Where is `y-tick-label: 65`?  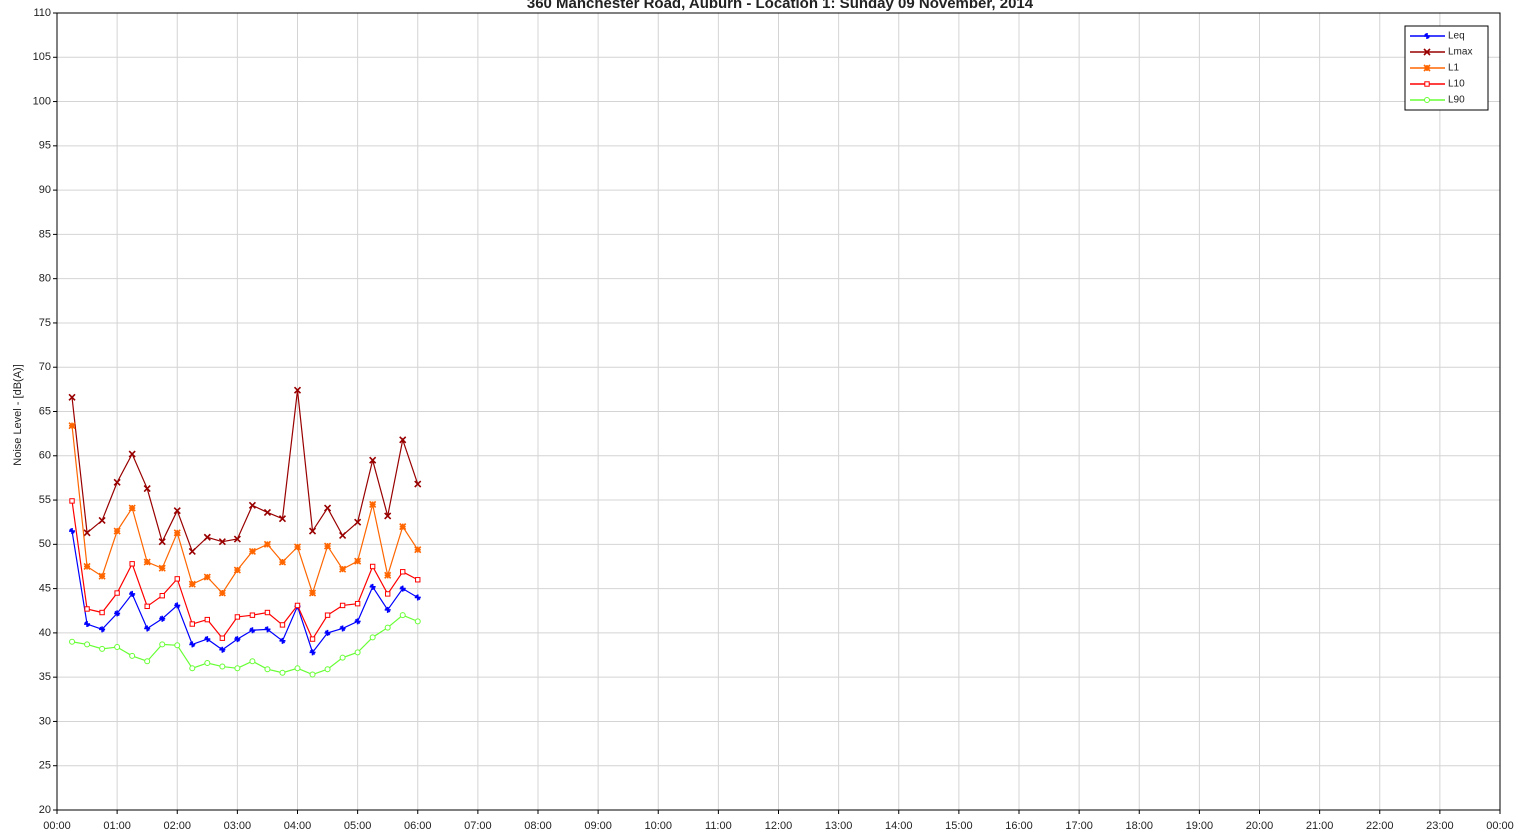
y-tick-label: 65 is located at coordinates (45, 411).